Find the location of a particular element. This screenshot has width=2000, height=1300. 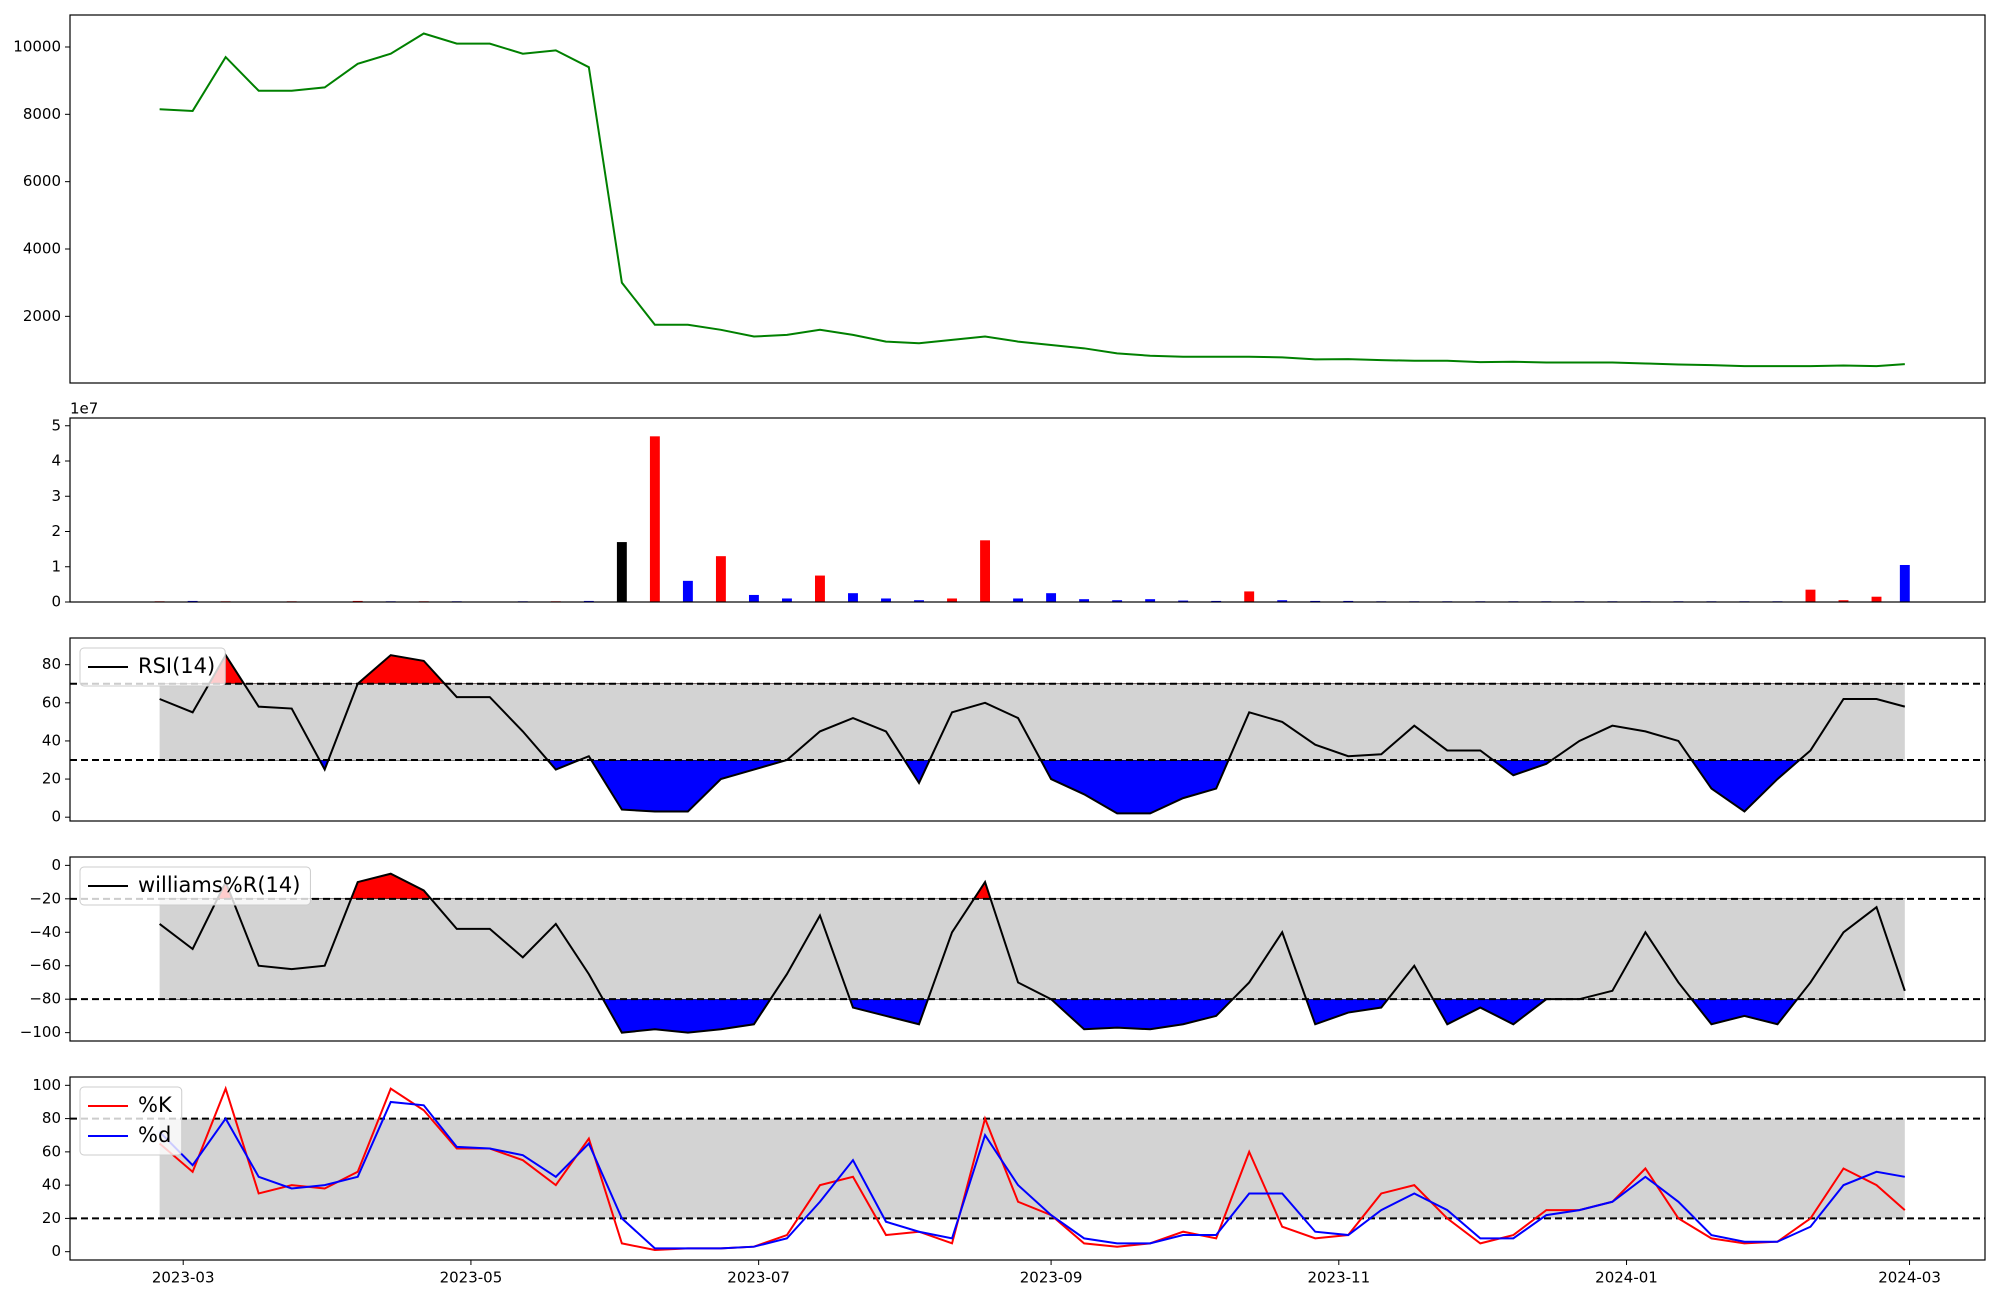

legend: williams%R(14) is located at coordinates (195, 886).